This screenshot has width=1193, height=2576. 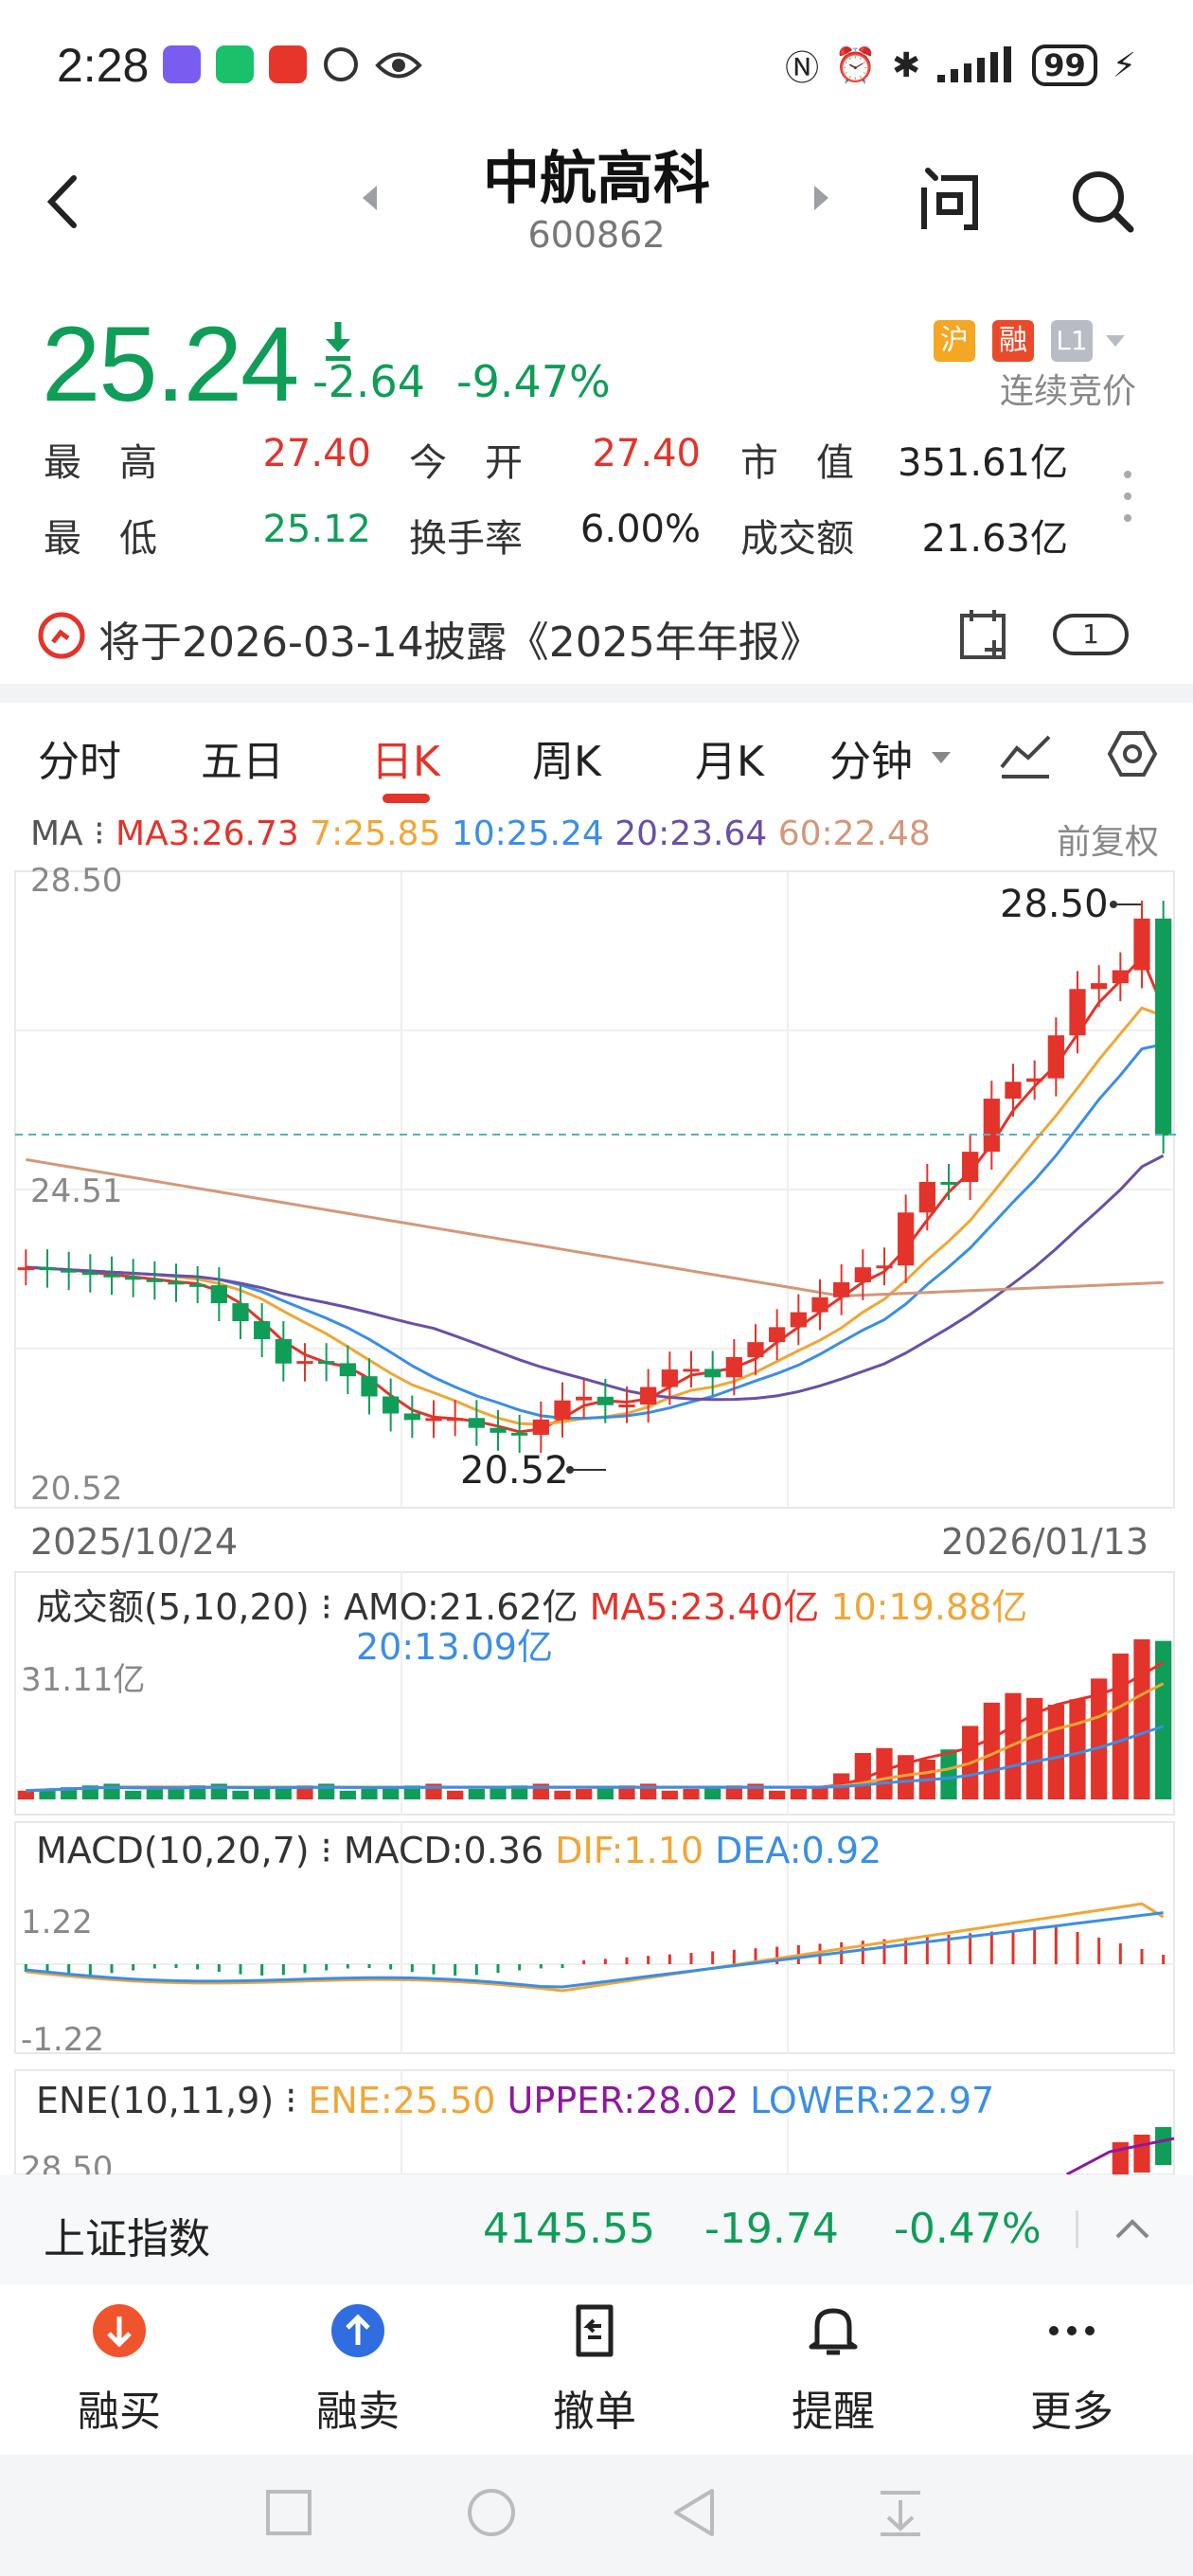 What do you see at coordinates (594, 1718) in the screenshot?
I see `volume-bars` at bounding box center [594, 1718].